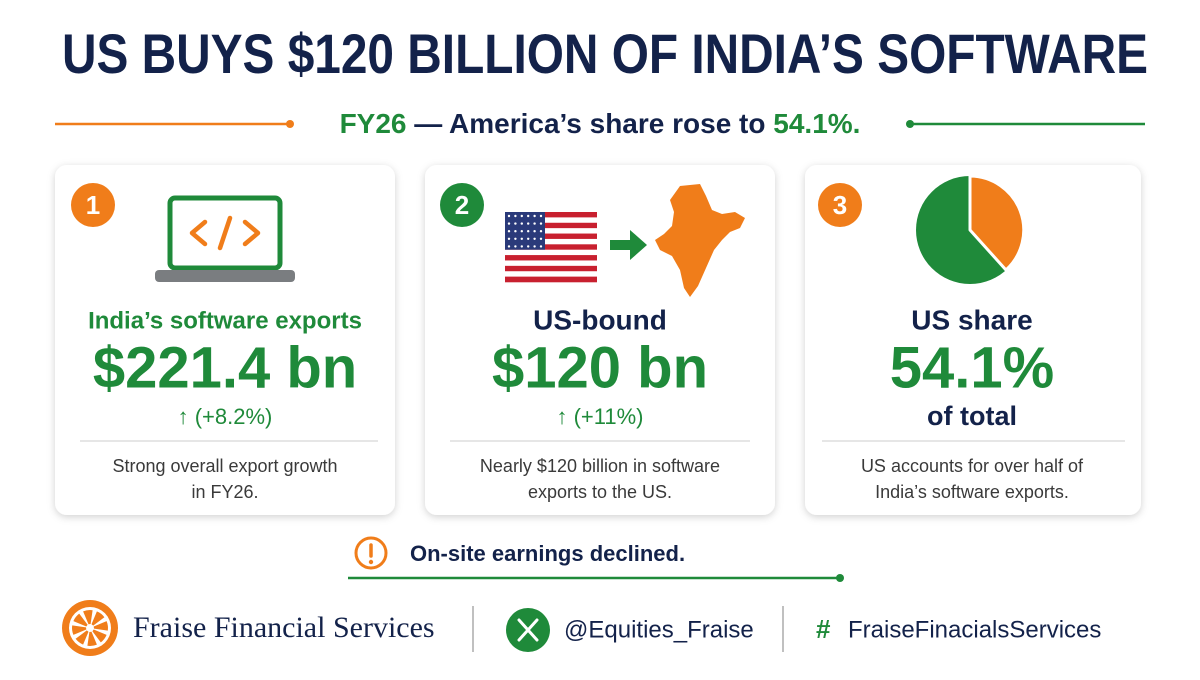 The width and height of the screenshot is (1200, 680). I want to click on india-map, so click(700, 240).